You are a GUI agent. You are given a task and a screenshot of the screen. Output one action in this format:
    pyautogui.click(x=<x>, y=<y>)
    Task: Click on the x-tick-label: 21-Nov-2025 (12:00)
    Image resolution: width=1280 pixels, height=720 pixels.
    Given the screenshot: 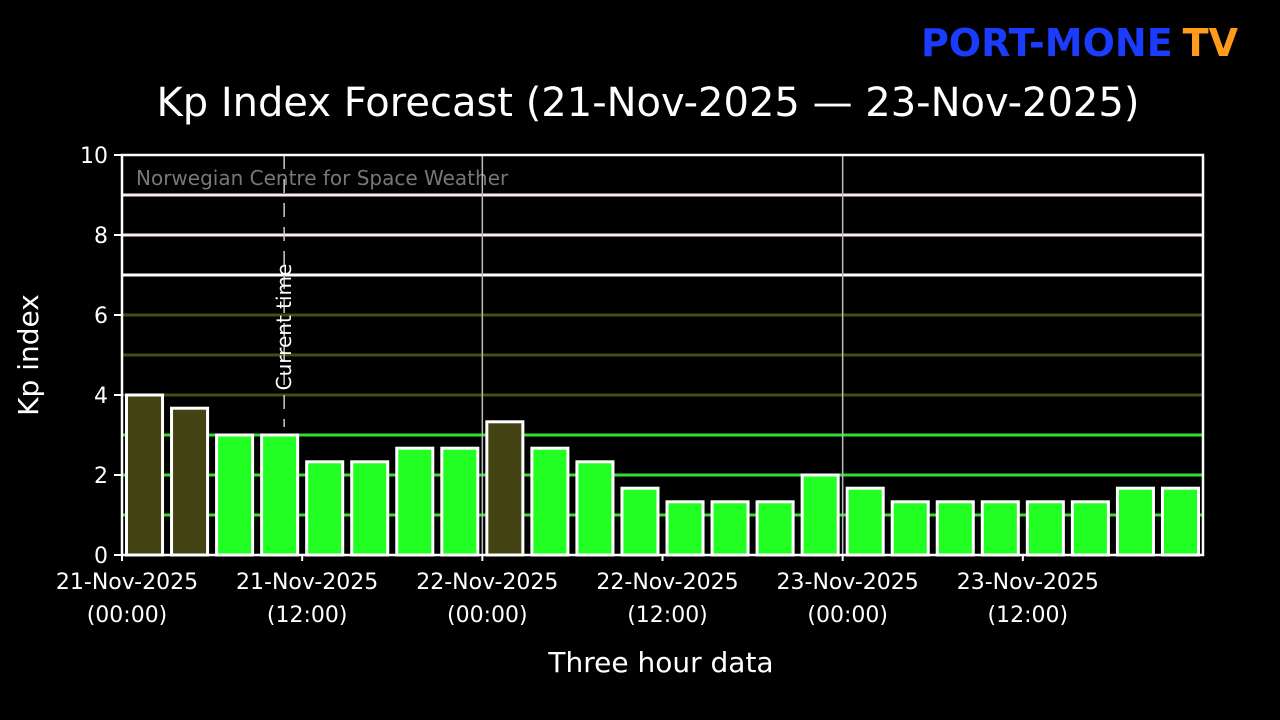 What is the action you would take?
    pyautogui.click(x=307, y=599)
    